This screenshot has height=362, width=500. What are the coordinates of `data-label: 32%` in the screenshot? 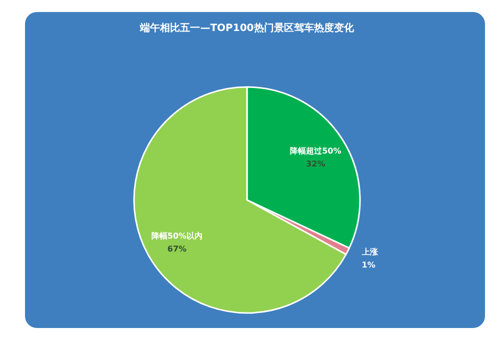 It's located at (316, 163).